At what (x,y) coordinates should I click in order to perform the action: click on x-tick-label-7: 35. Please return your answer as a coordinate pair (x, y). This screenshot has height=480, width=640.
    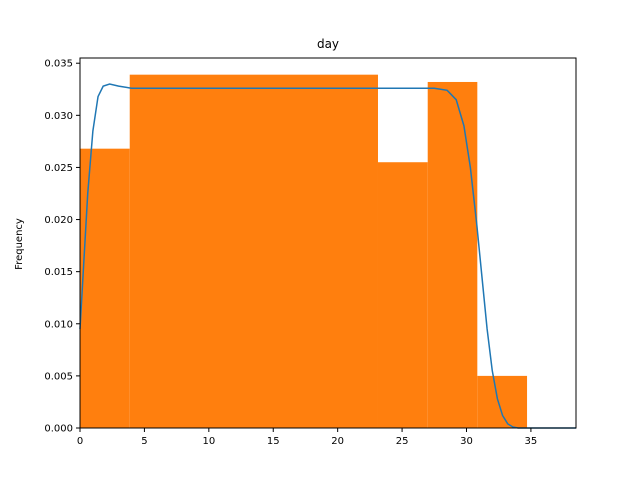
    Looking at the image, I should click on (531, 441).